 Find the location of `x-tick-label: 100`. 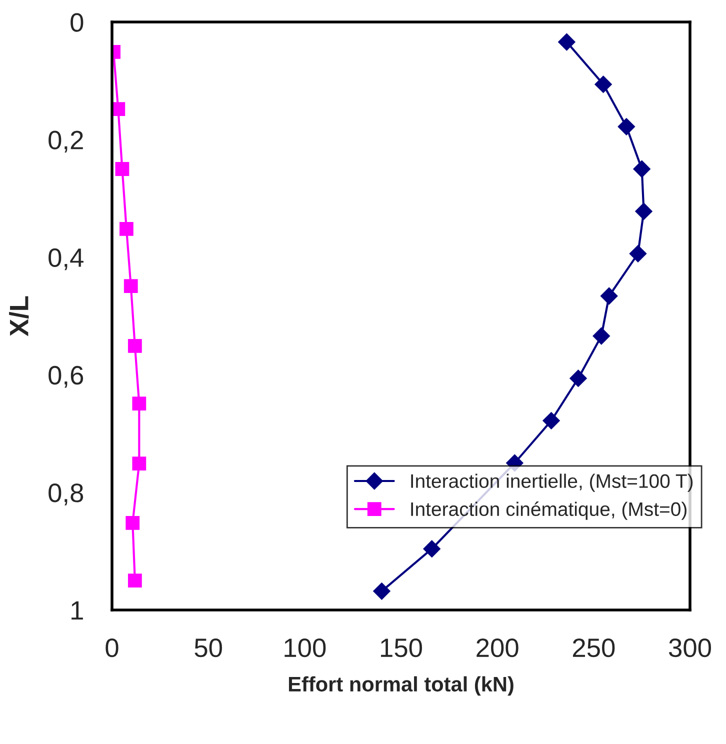

x-tick-label: 100 is located at coordinates (305, 648).